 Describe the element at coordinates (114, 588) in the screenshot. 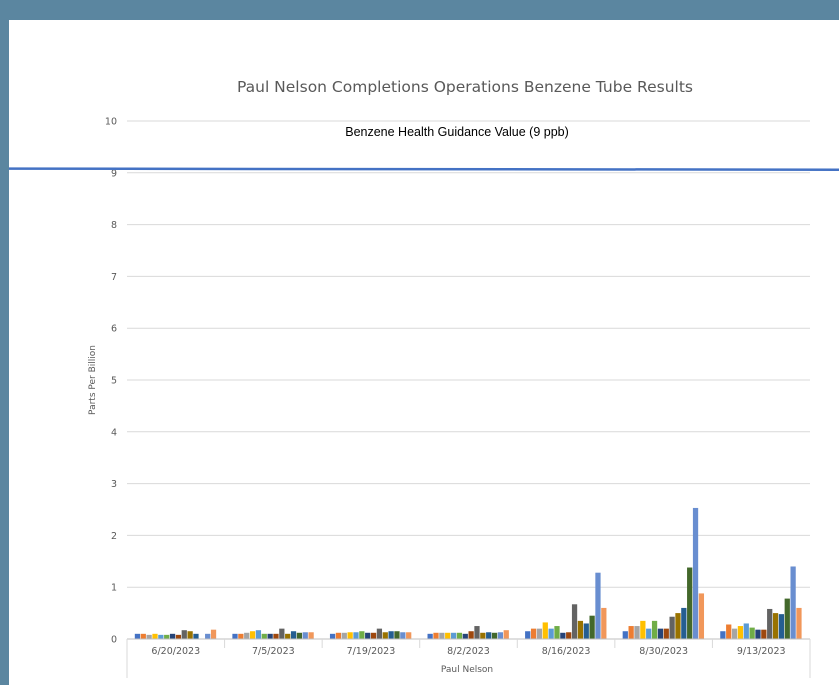

I see `y-tick-label: 1` at that location.